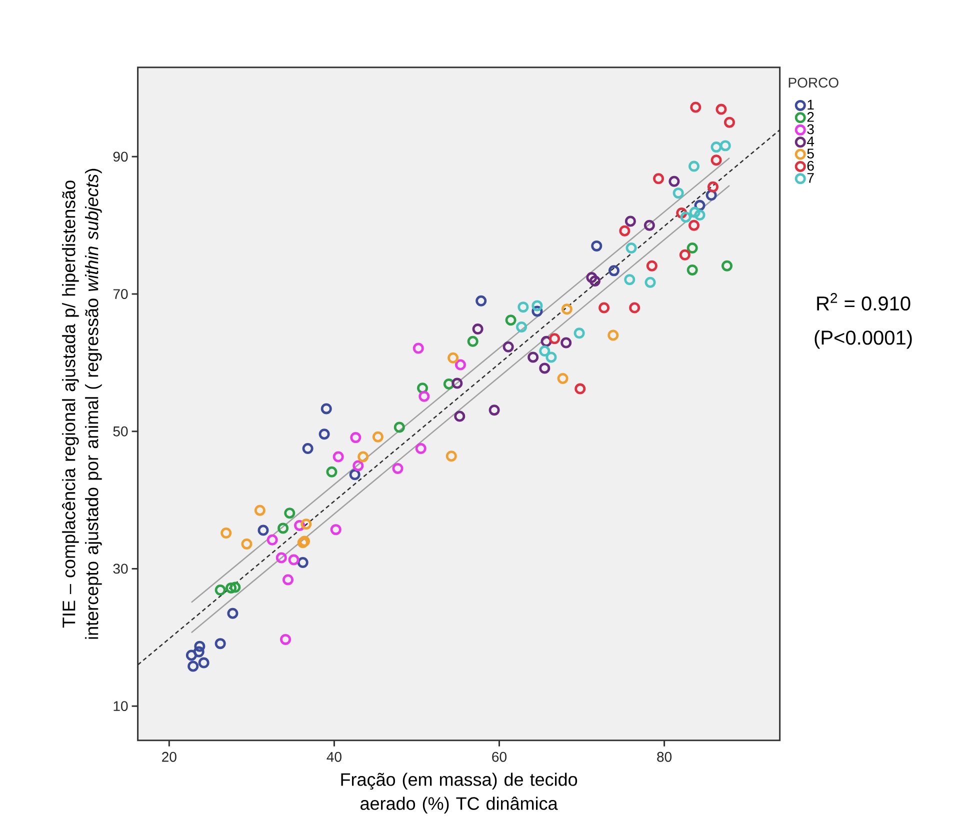  Describe the element at coordinates (810, 178) in the screenshot. I see `legend-label: 7` at that location.